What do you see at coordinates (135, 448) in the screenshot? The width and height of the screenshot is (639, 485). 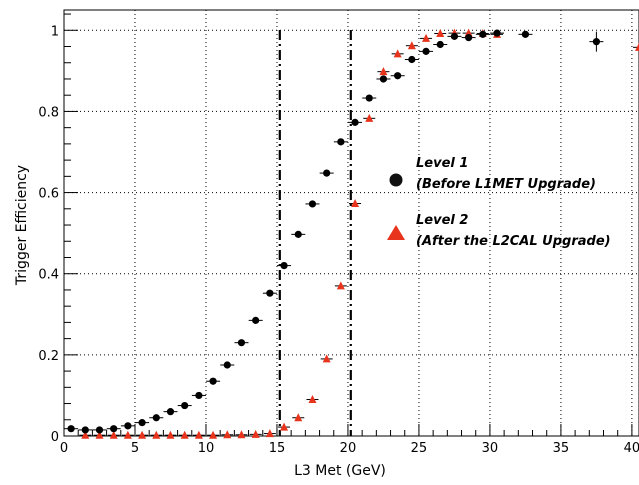 I see `x-tick-label: 5` at bounding box center [135, 448].